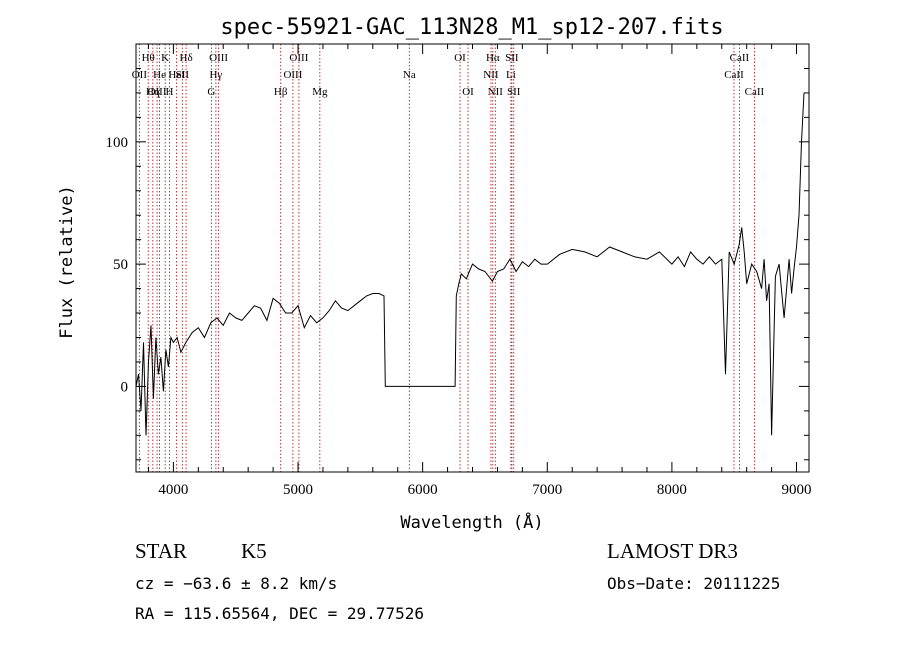 Image resolution: width=900 pixels, height=649 pixels. What do you see at coordinates (471, 522) in the screenshot?
I see `x-axis-label: Wavelength (Å)` at bounding box center [471, 522].